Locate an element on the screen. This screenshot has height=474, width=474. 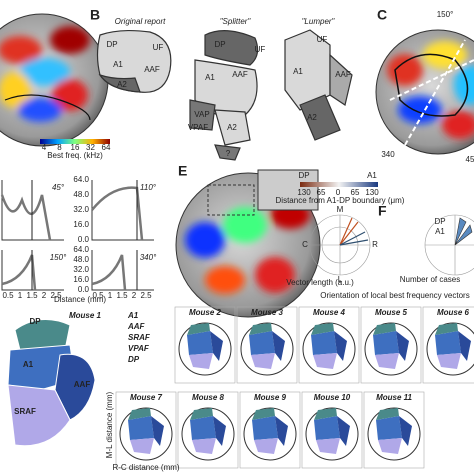
label: Mouse 2 is located at coordinates (205, 312).